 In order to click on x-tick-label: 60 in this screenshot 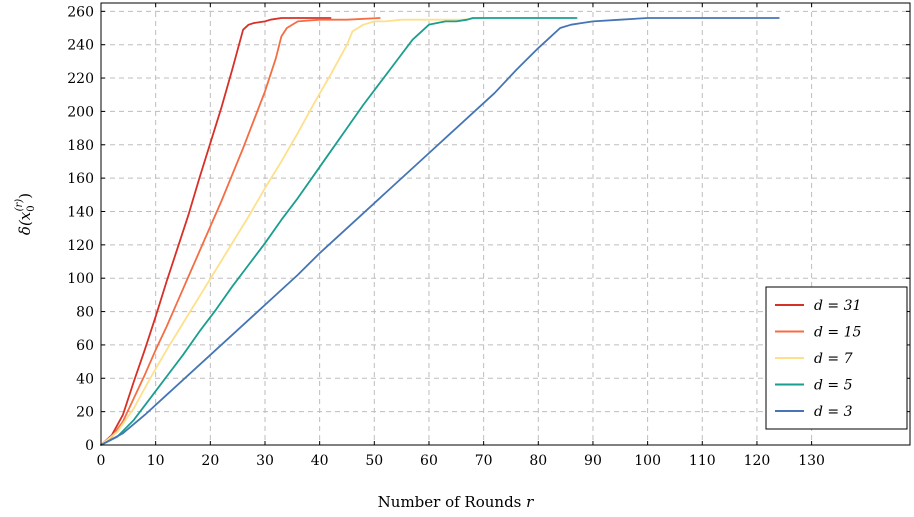, I will do `click(429, 461)`.